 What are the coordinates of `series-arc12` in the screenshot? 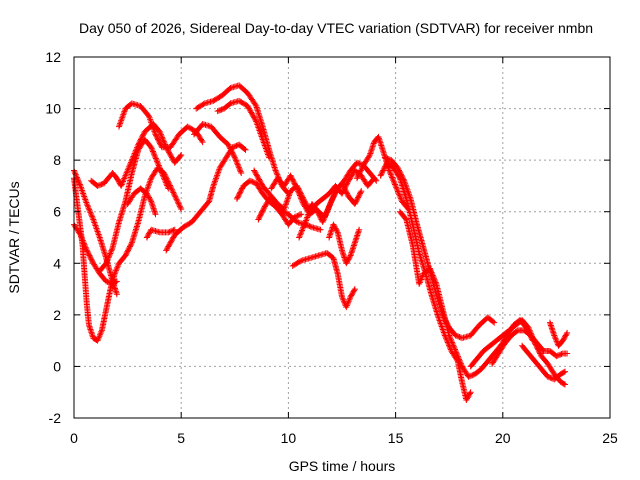 It's located at (243, 129).